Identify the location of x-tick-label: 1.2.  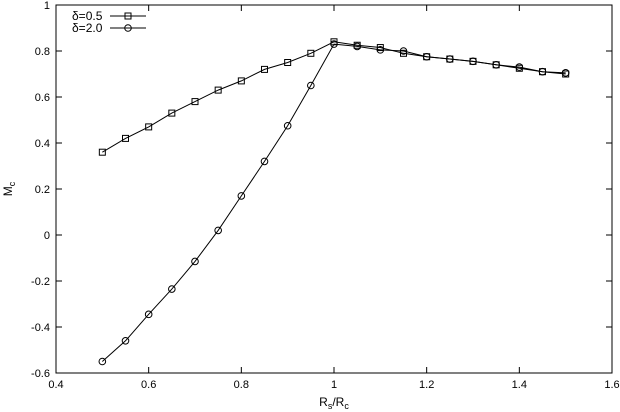
(426, 385).